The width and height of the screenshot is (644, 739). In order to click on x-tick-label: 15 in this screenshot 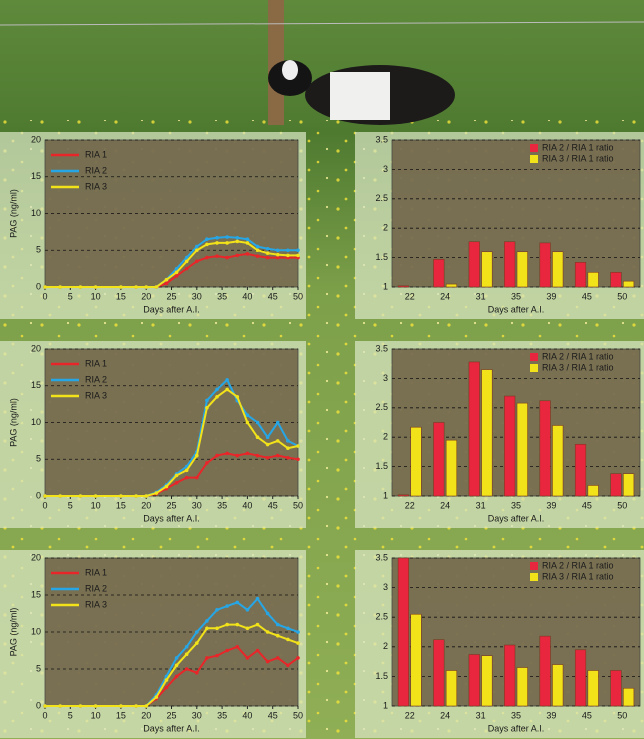, I will do `click(121, 715)`.